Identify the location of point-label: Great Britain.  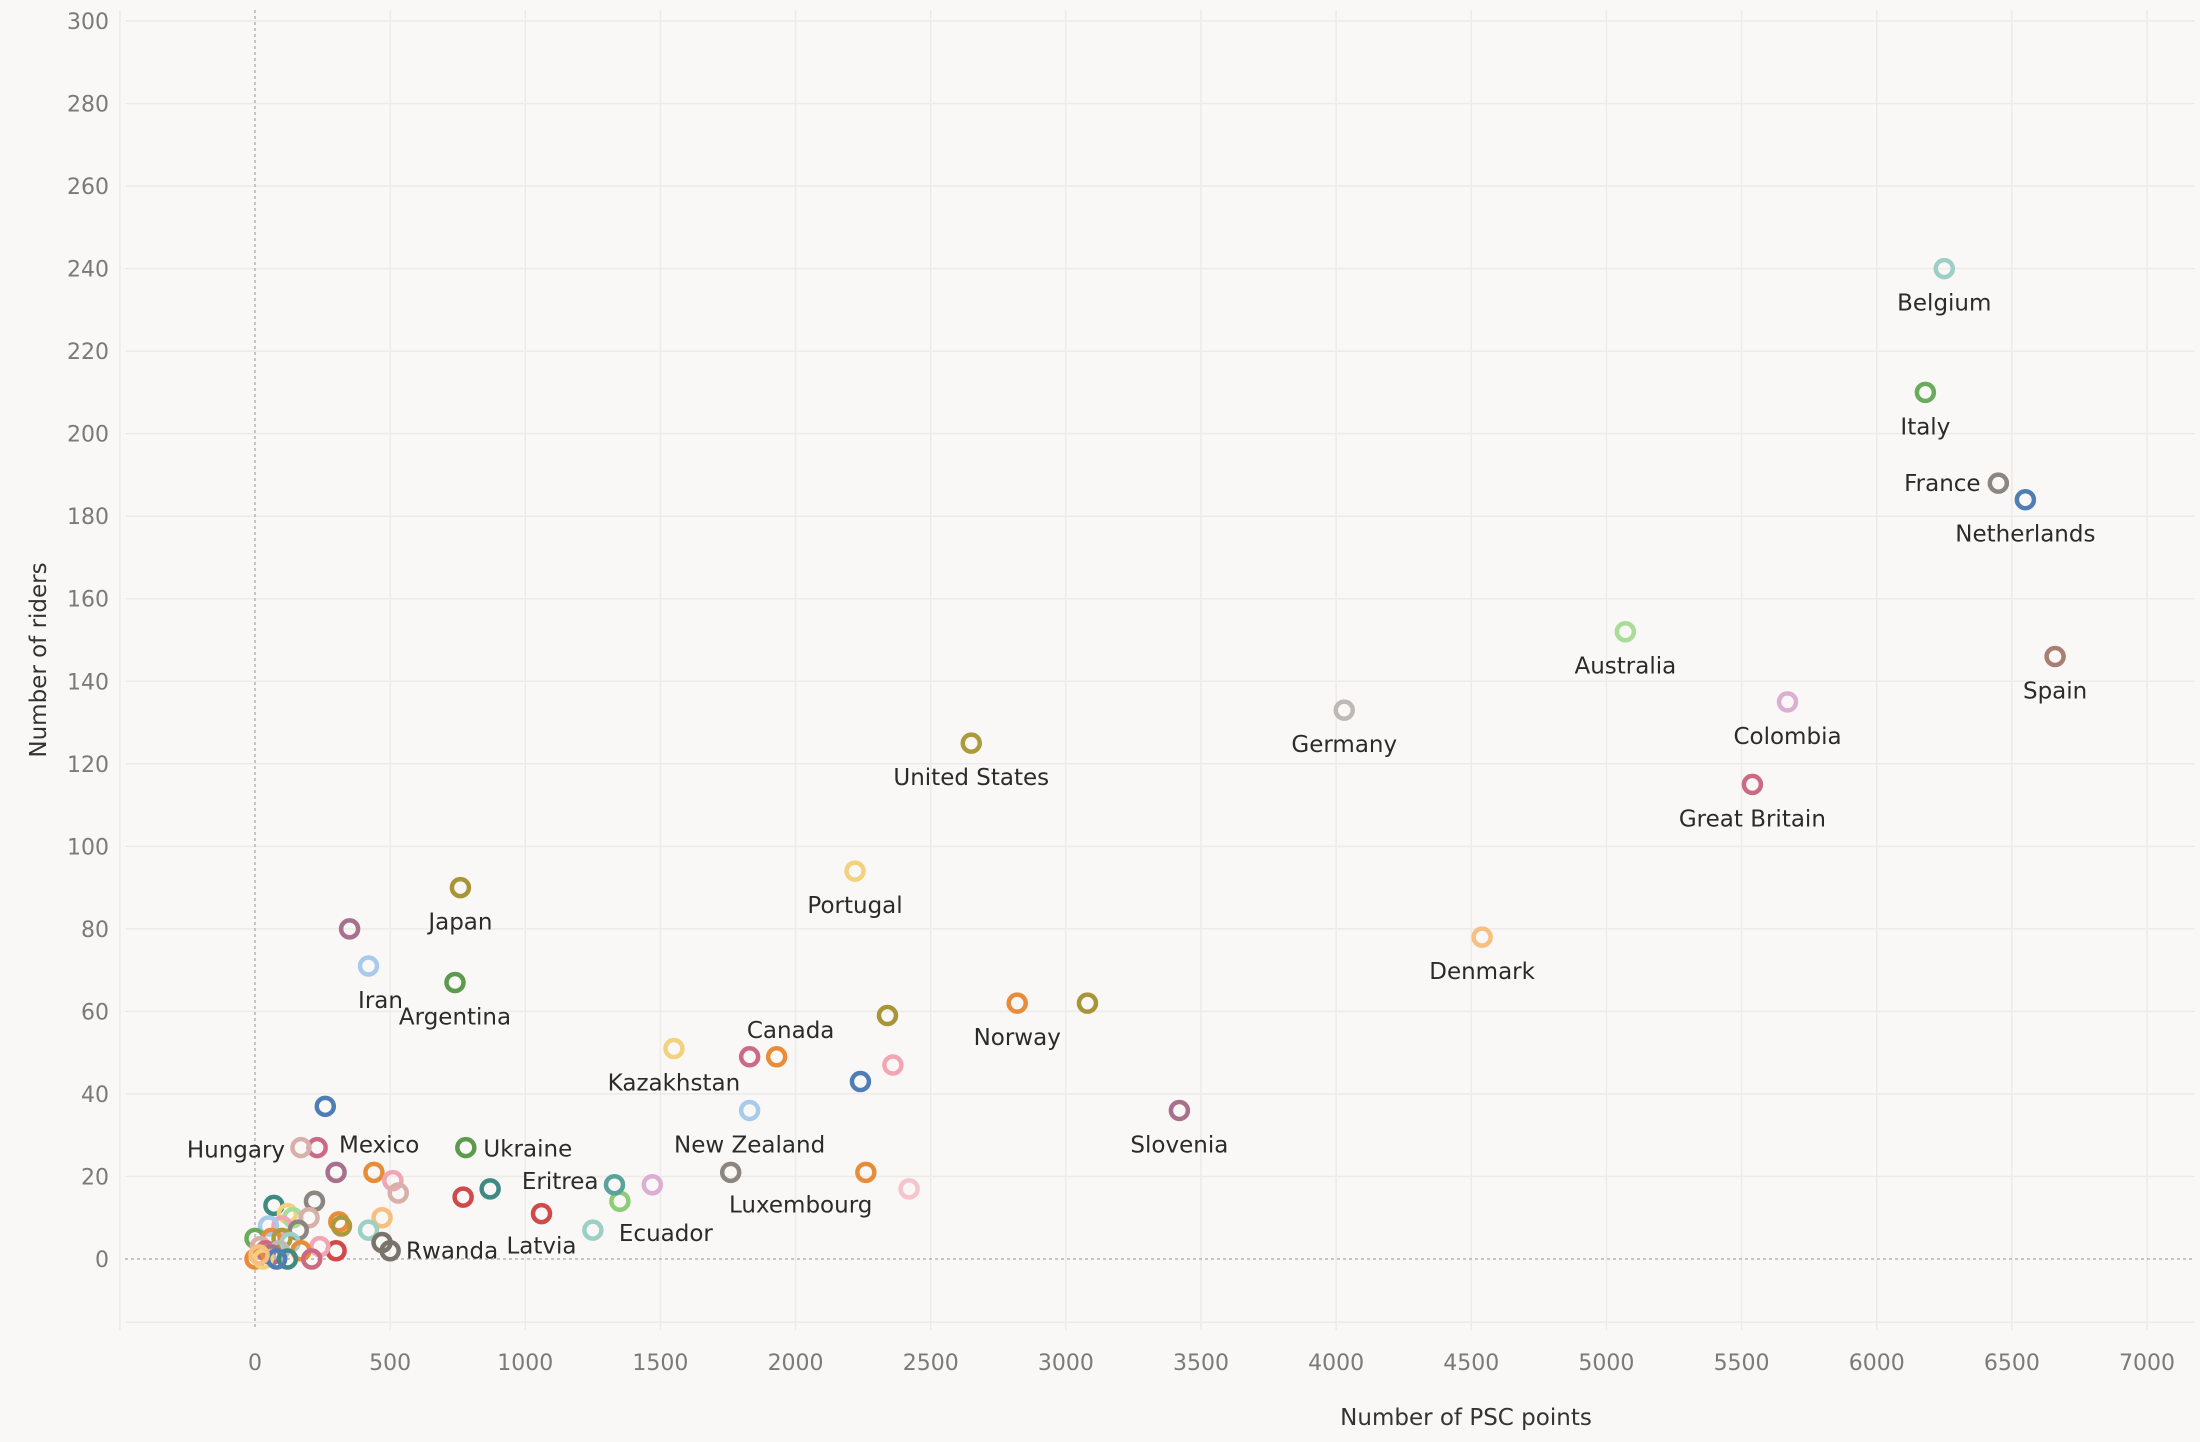
(1752, 819).